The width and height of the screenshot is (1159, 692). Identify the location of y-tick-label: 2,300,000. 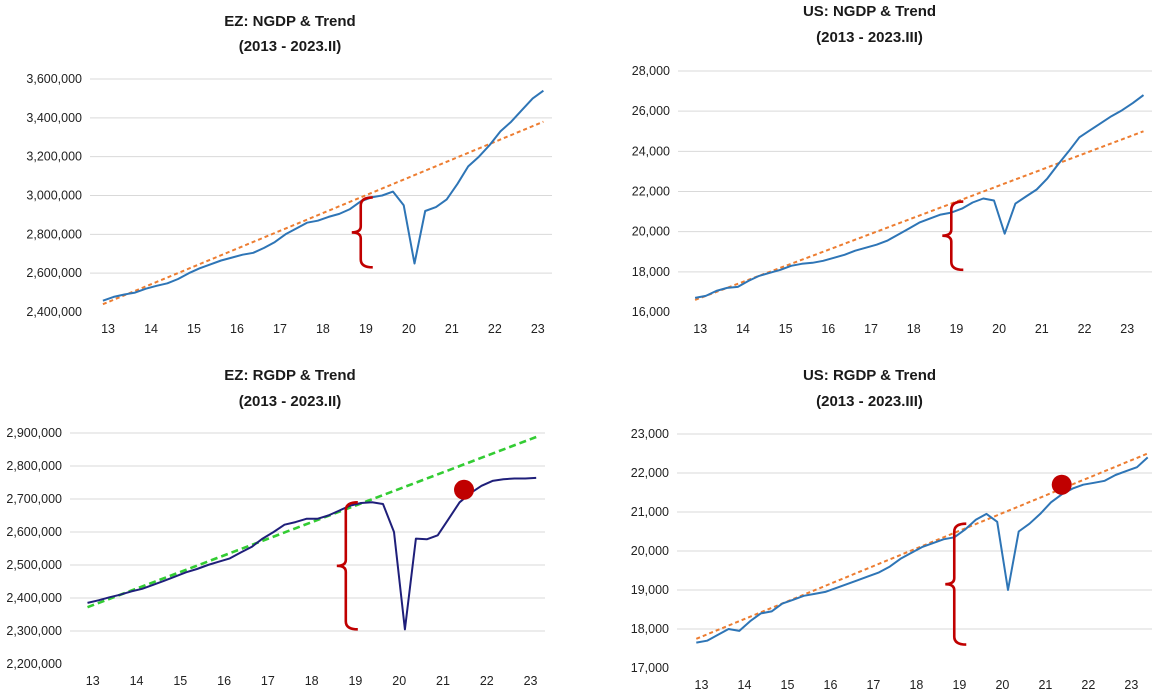
(34, 631).